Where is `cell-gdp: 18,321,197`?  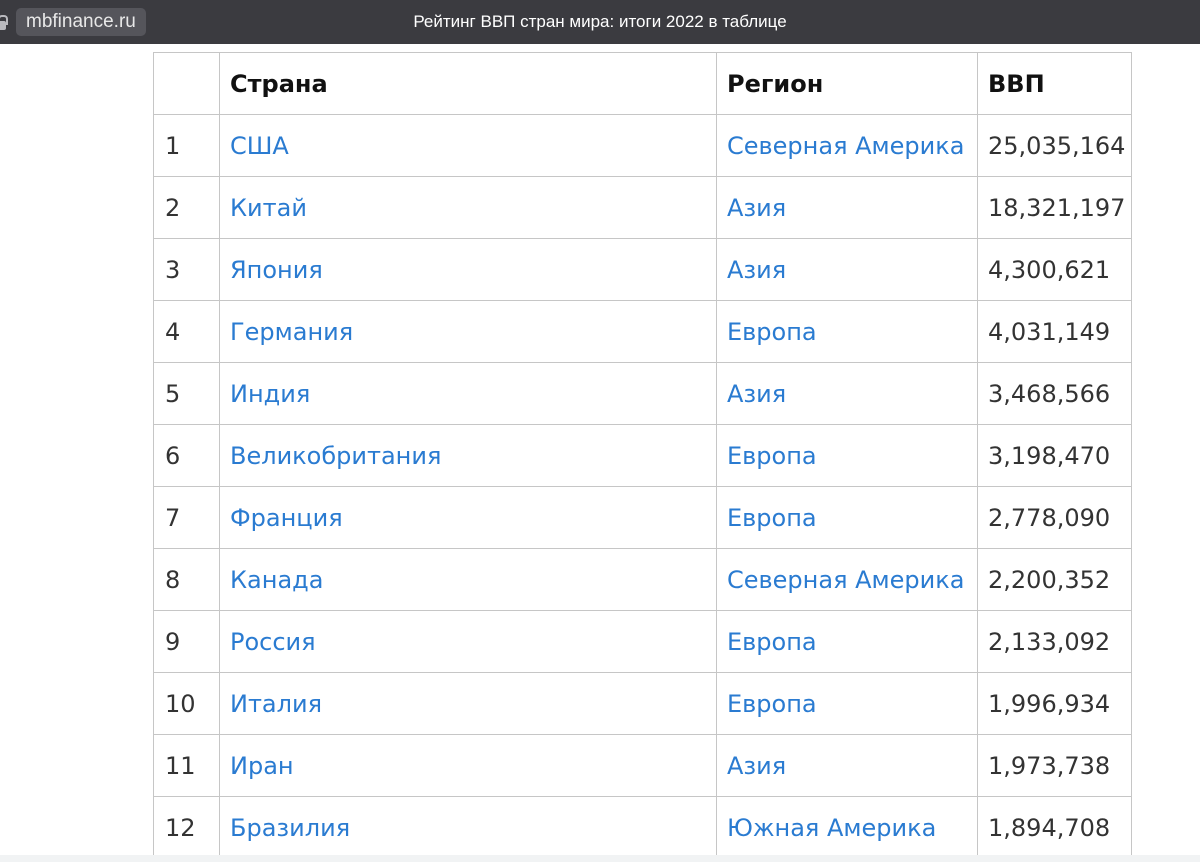
cell-gdp: 18,321,197 is located at coordinates (1054, 207).